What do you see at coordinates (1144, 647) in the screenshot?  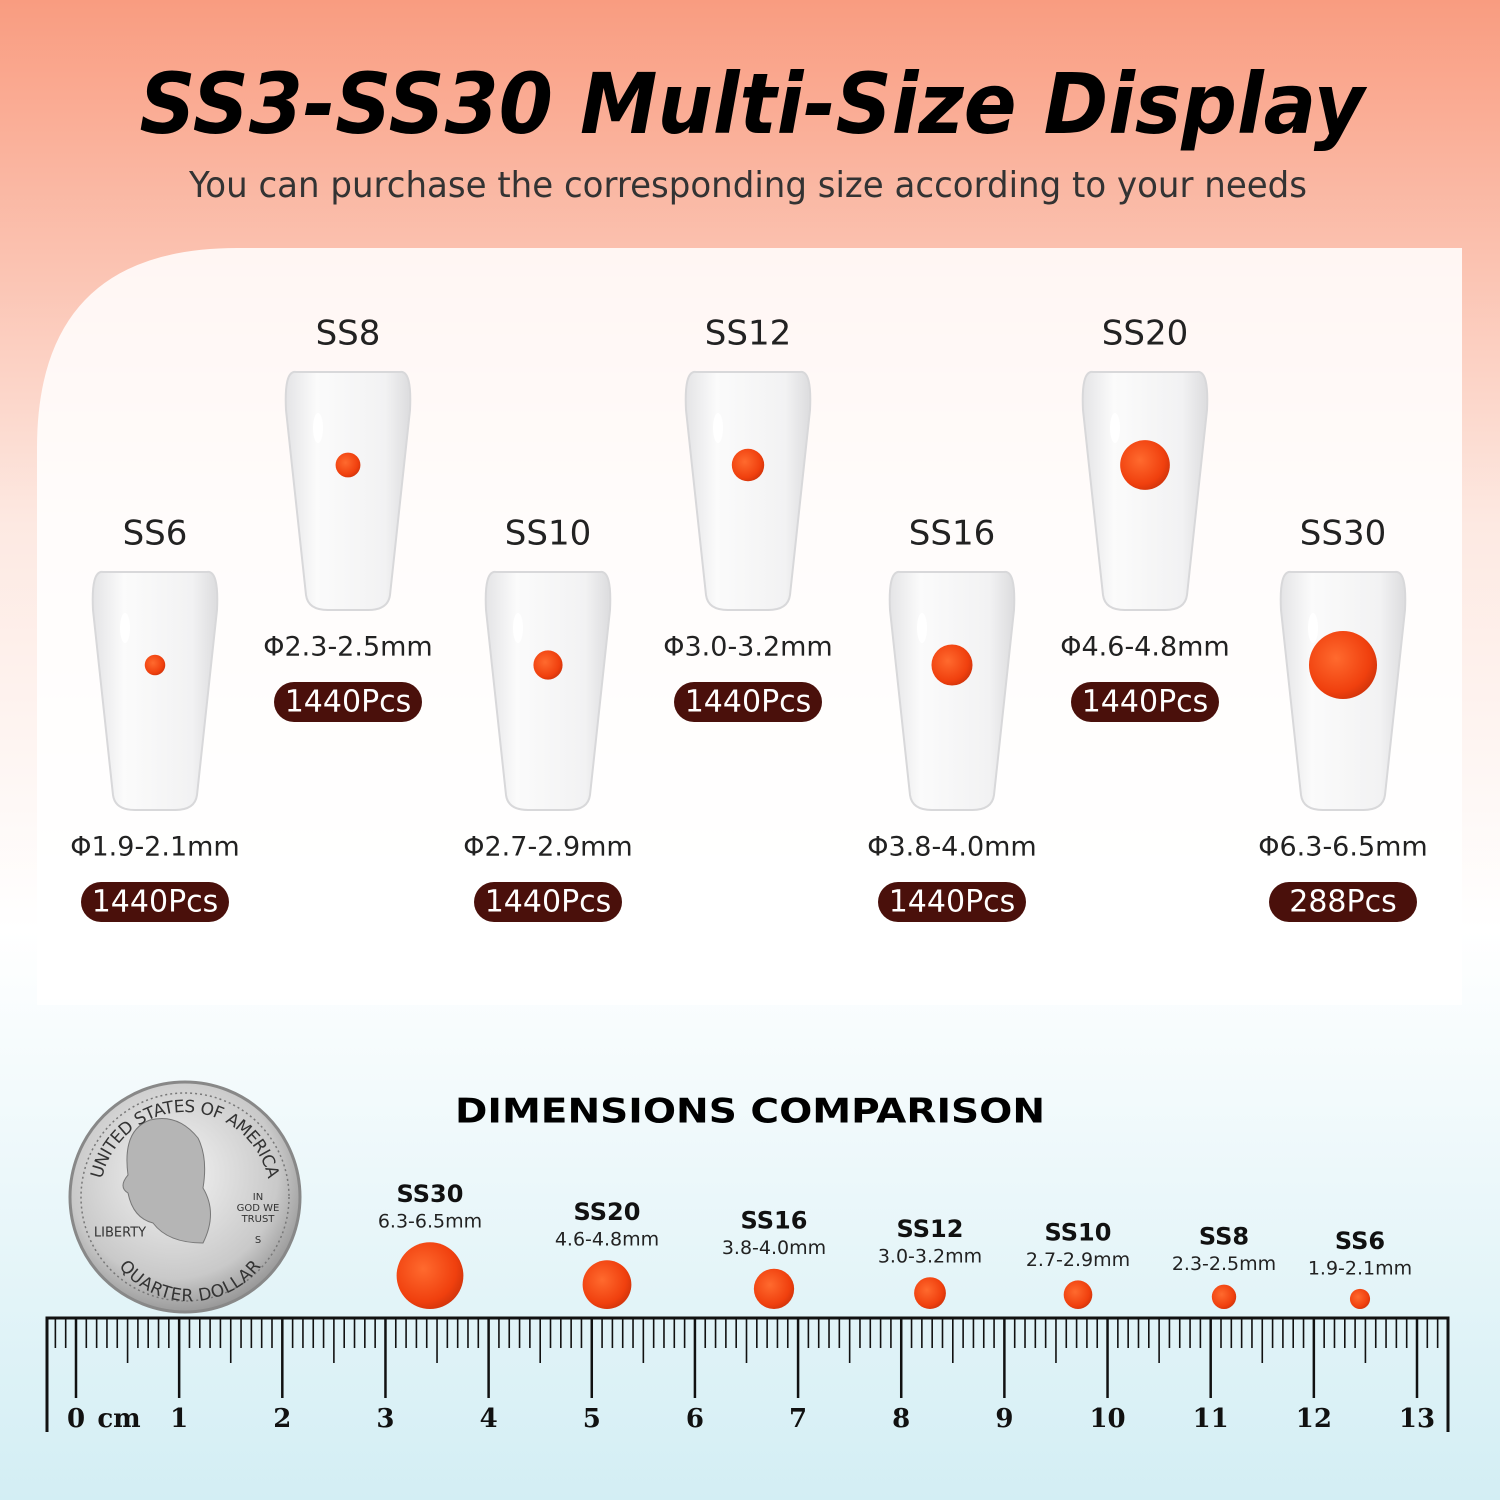 I see `diameter-label: Φ4.6-4.8mm` at bounding box center [1144, 647].